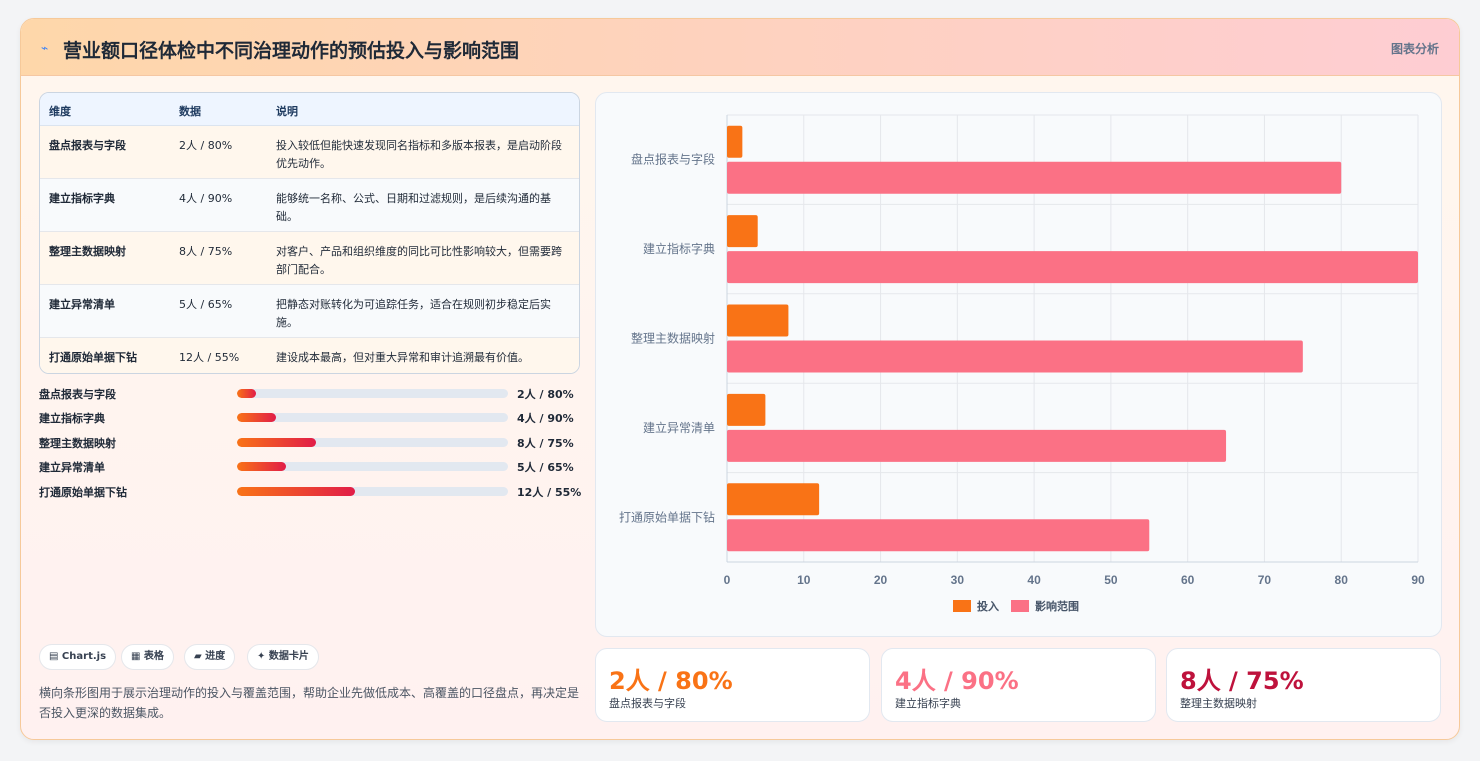 The width and height of the screenshot is (1480, 761). Describe the element at coordinates (309, 109) in the screenshot. I see `table-header: 维度 数据 说明` at that location.